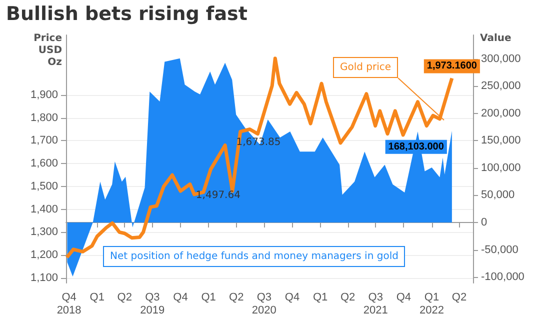 The image size is (540, 317). Describe the element at coordinates (484, 222) in the screenshot. I see `y2-tick-label: 0` at that location.